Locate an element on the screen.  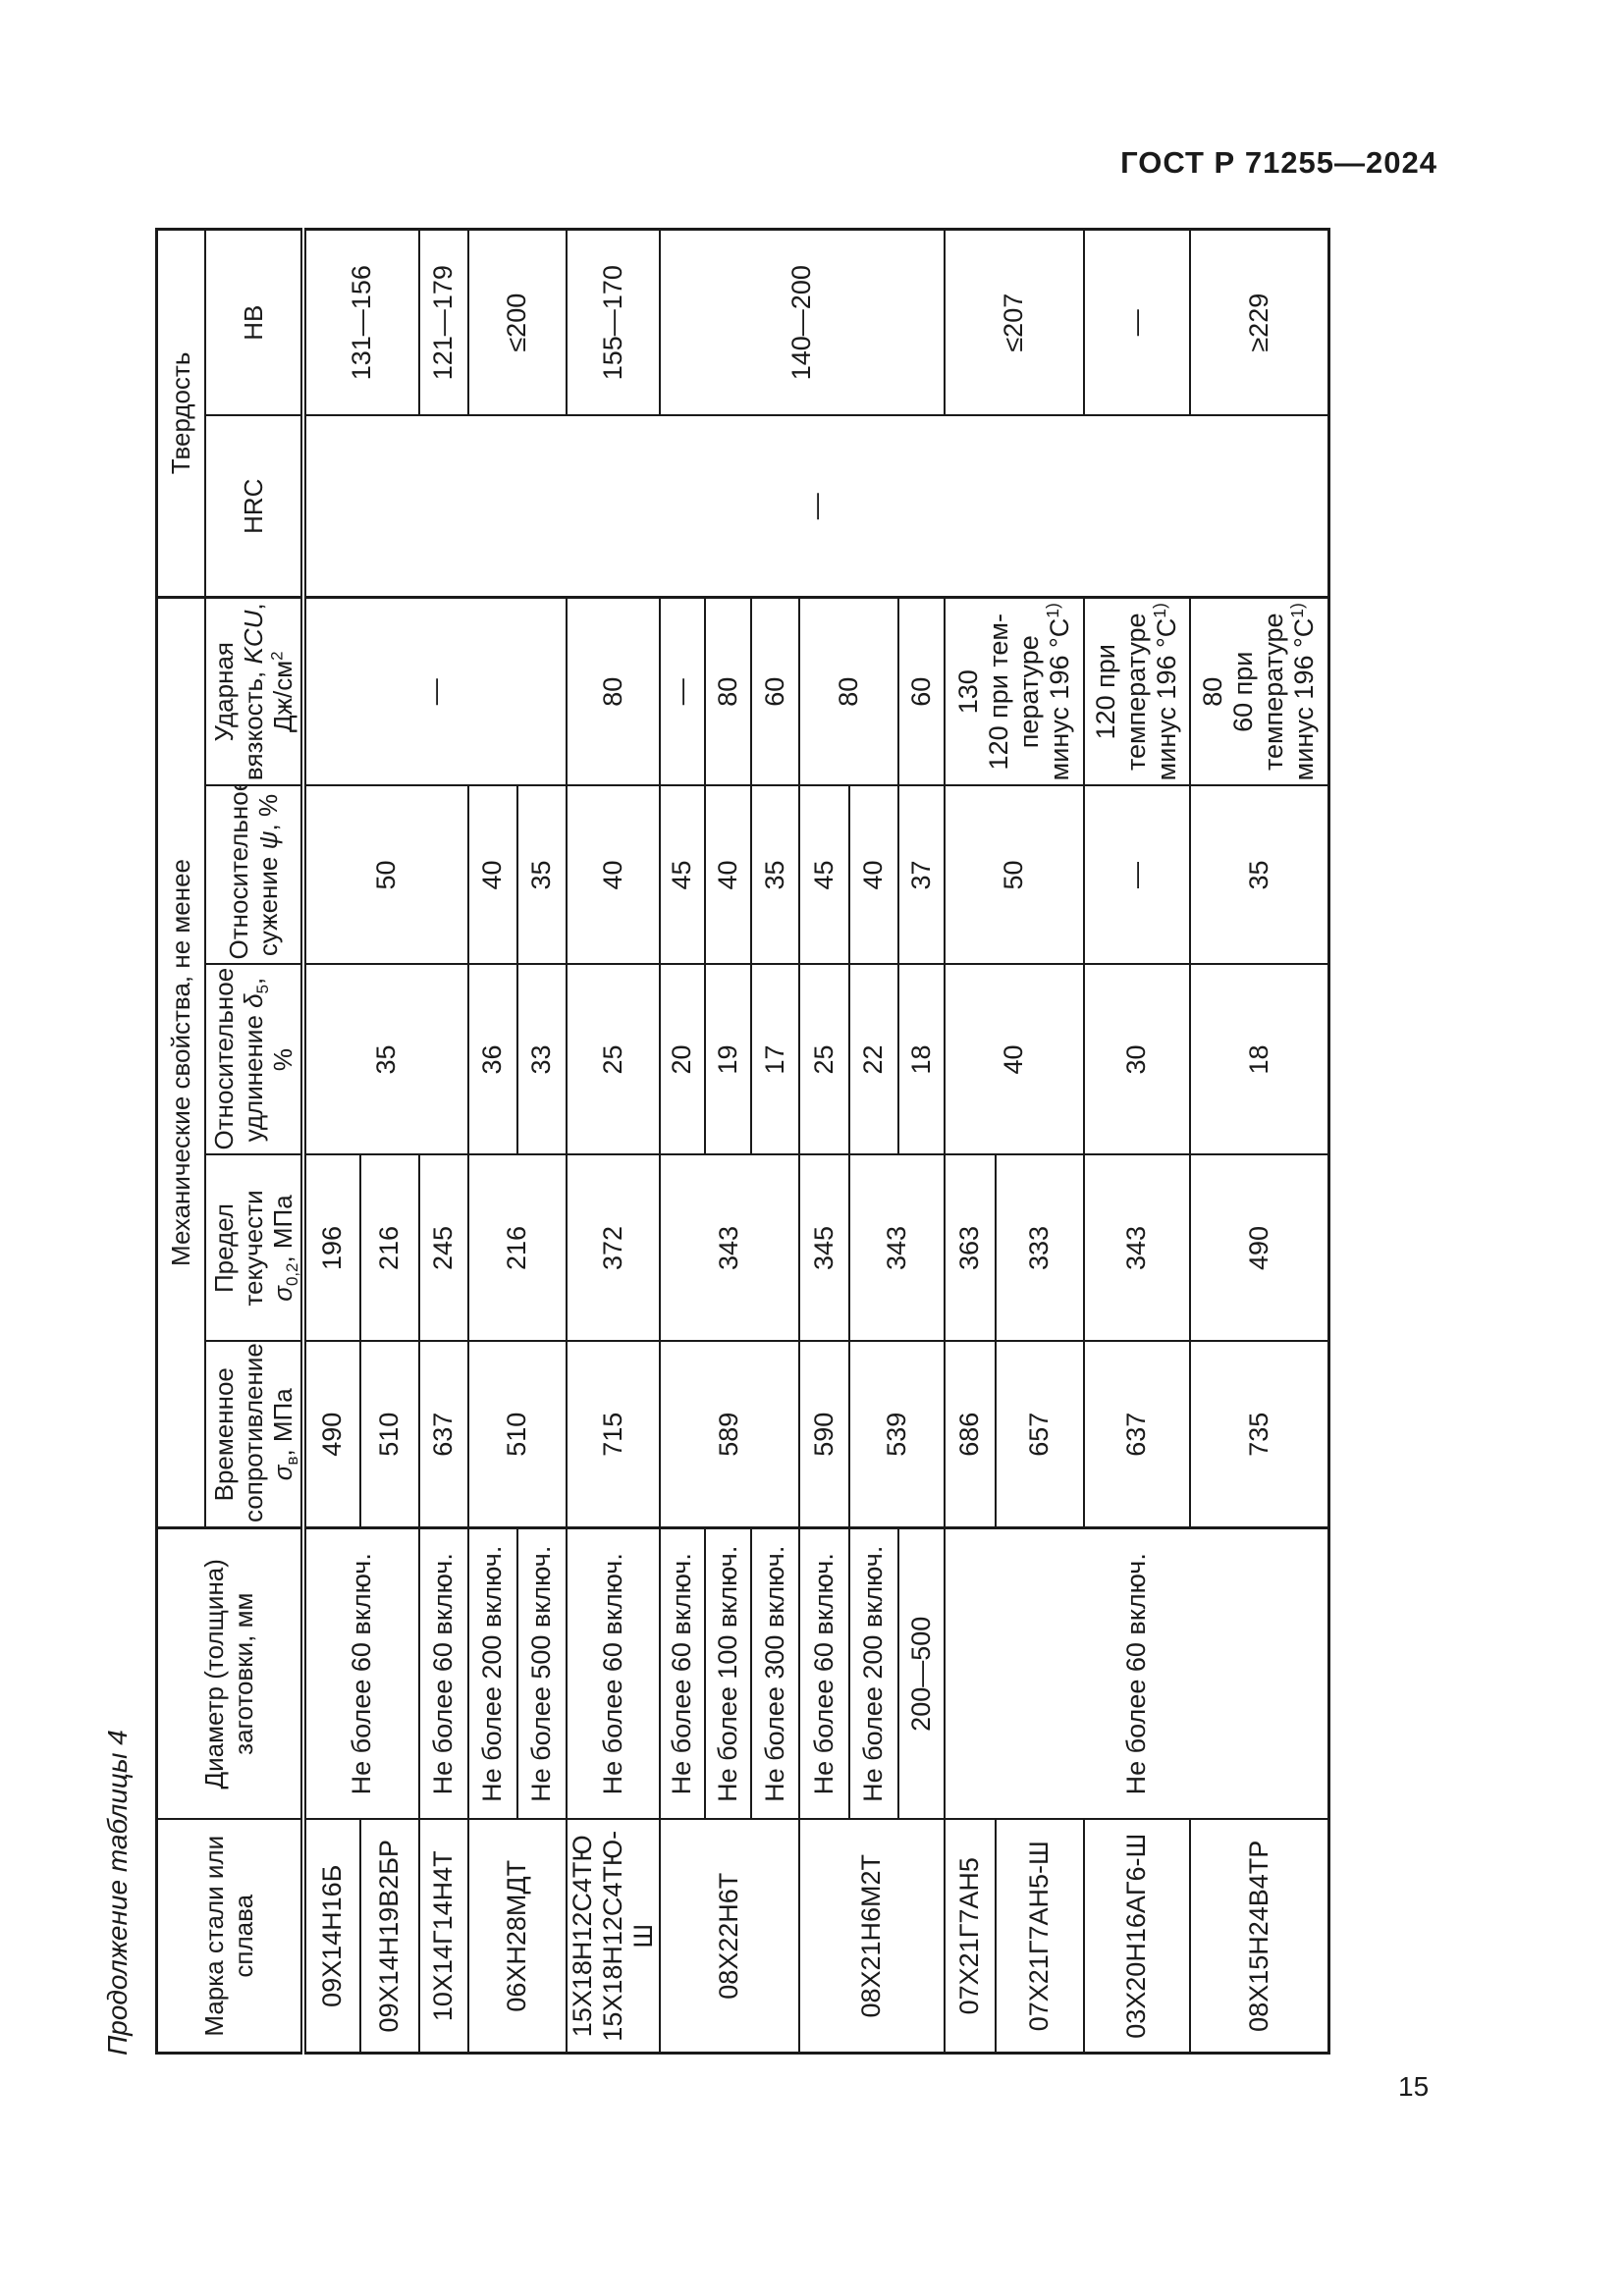
table-cell: 589 is located at coordinates (729, 1434).